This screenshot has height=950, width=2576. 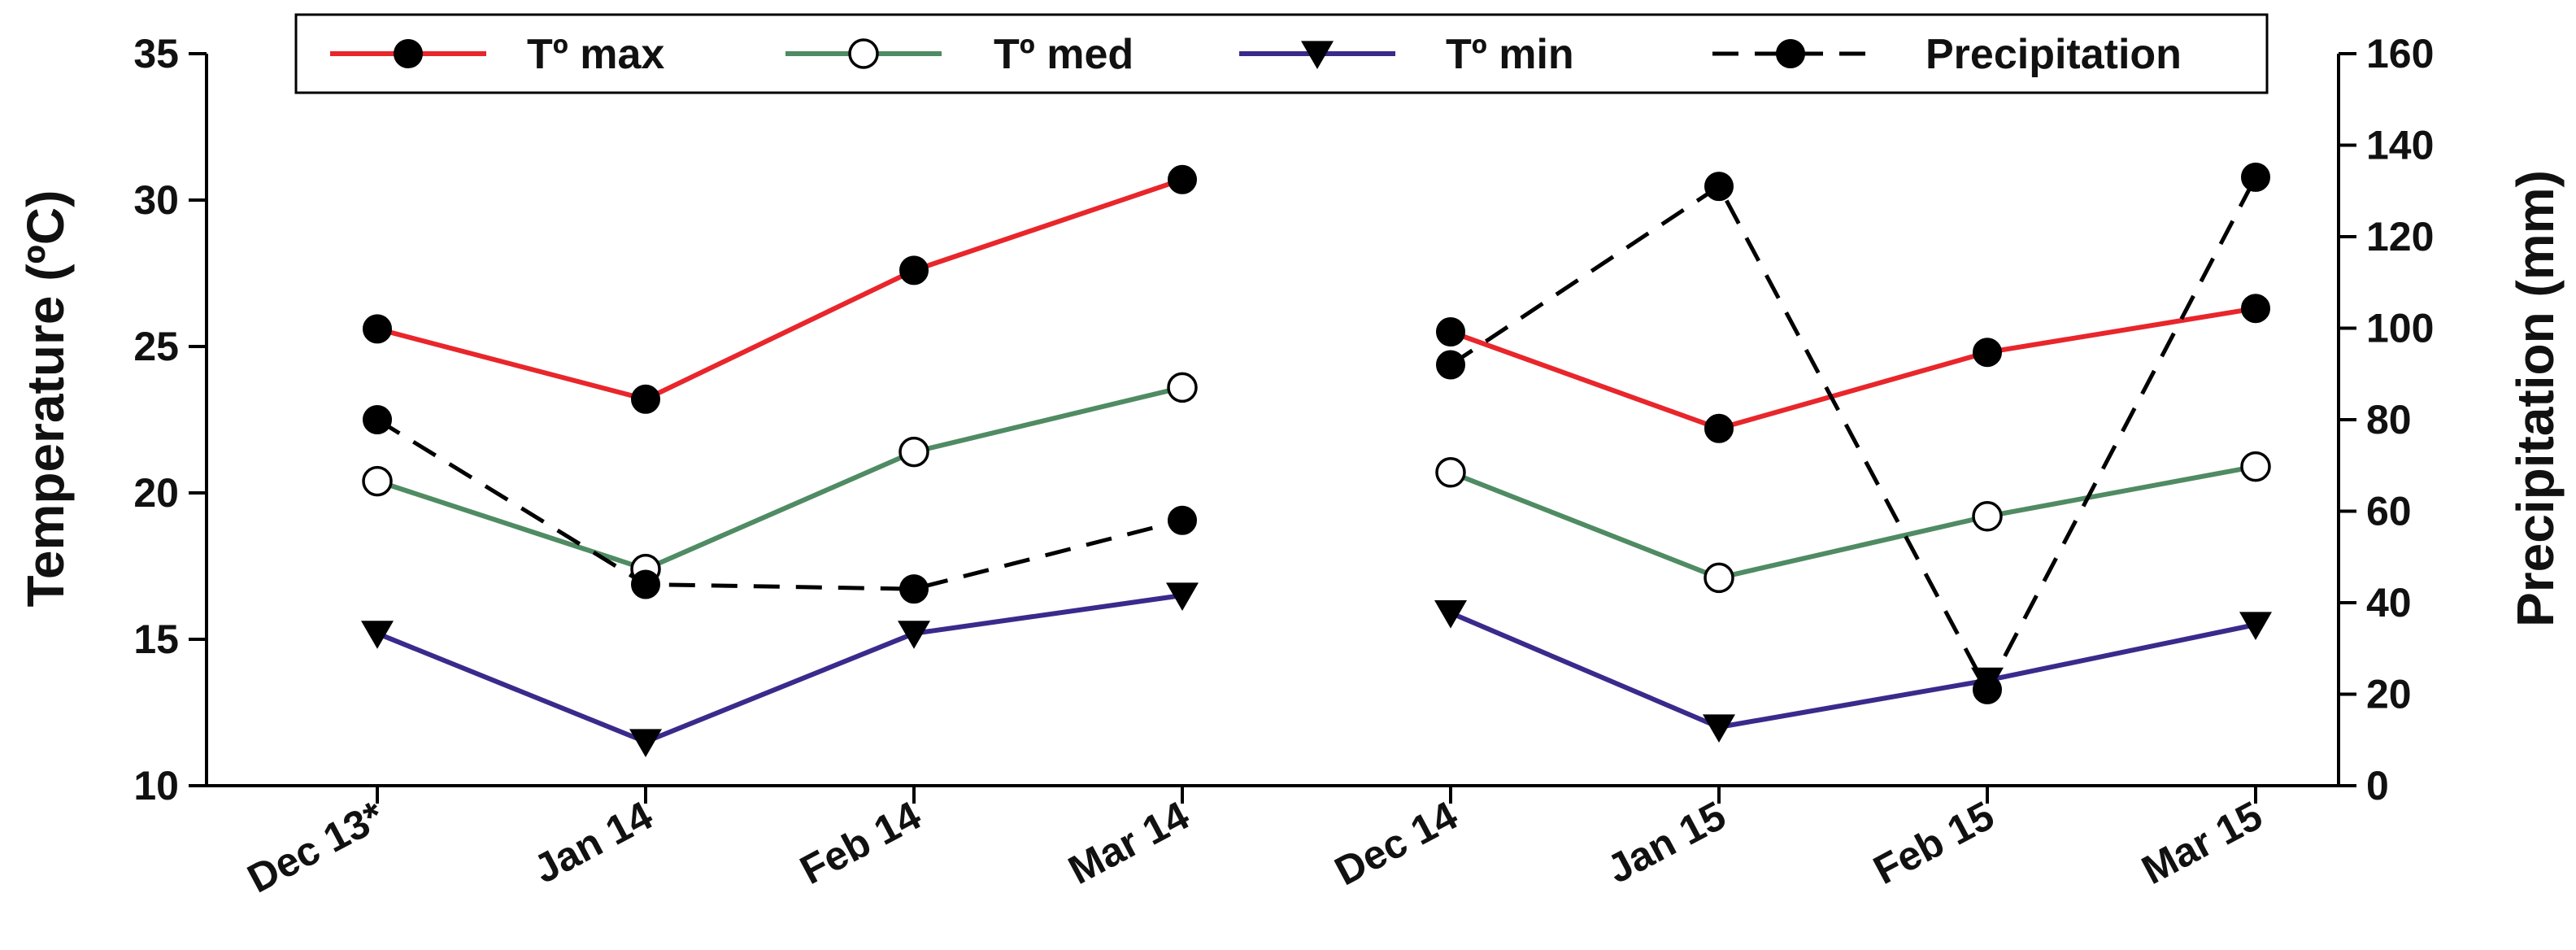 What do you see at coordinates (1318, 55) in the screenshot?
I see `legend-t-min-marker` at bounding box center [1318, 55].